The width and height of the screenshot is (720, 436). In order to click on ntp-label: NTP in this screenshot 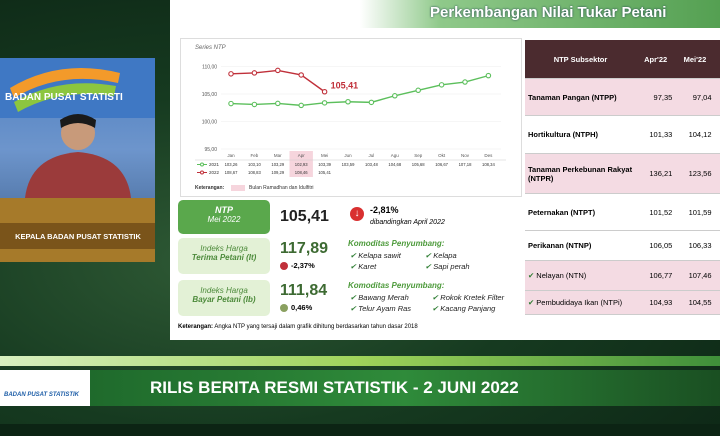, I will do `click(224, 210)`.